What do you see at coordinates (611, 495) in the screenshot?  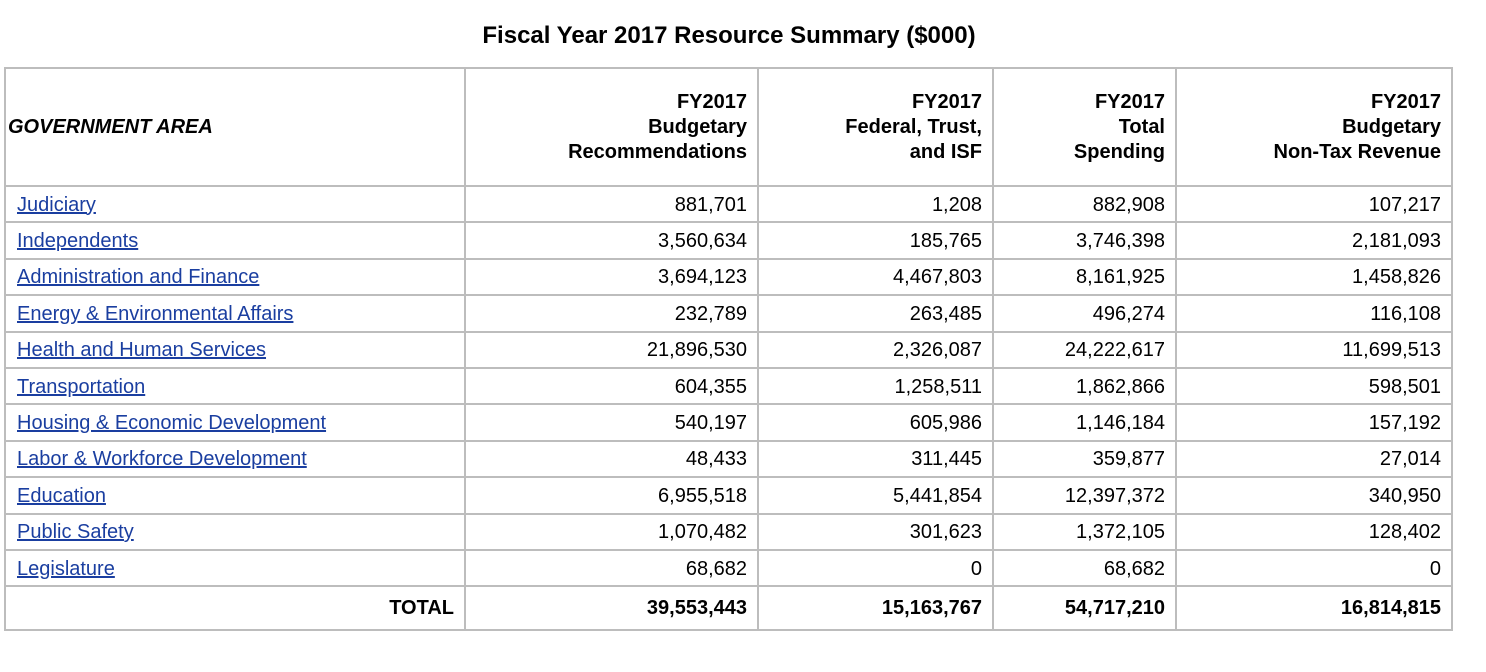 I see `value-cell: 6,955,518` at bounding box center [611, 495].